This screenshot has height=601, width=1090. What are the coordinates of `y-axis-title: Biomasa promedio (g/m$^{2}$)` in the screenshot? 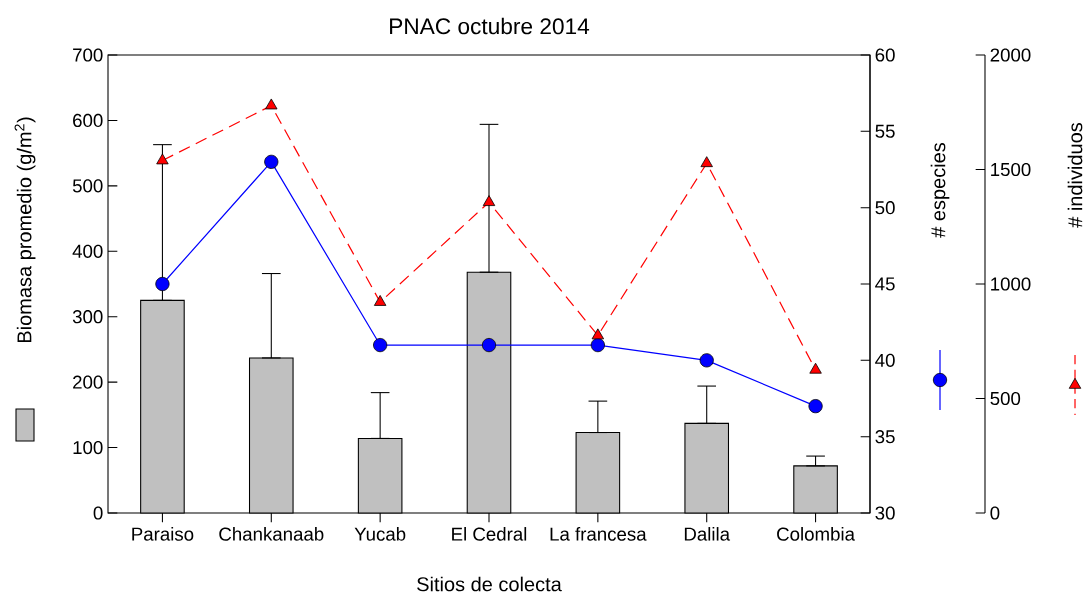 It's located at (25, 230).